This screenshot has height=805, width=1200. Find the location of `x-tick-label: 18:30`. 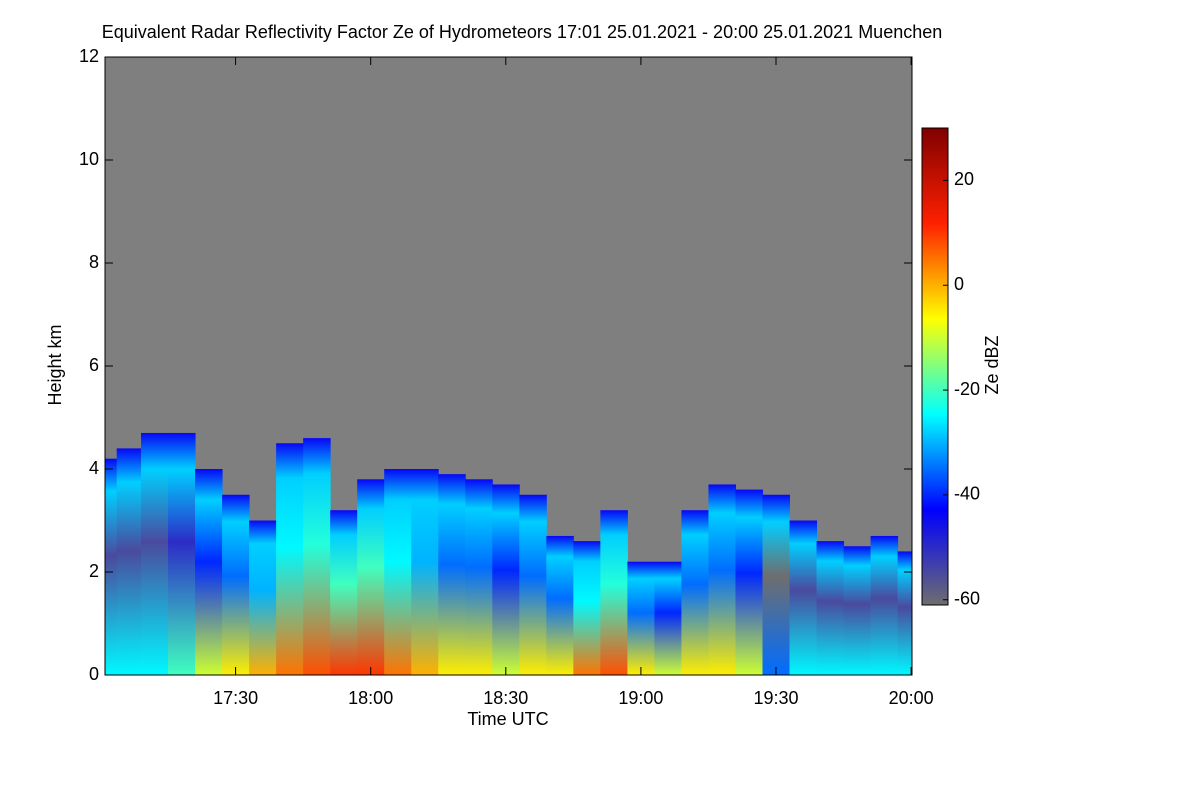

x-tick-label: 18:30 is located at coordinates (505, 698).